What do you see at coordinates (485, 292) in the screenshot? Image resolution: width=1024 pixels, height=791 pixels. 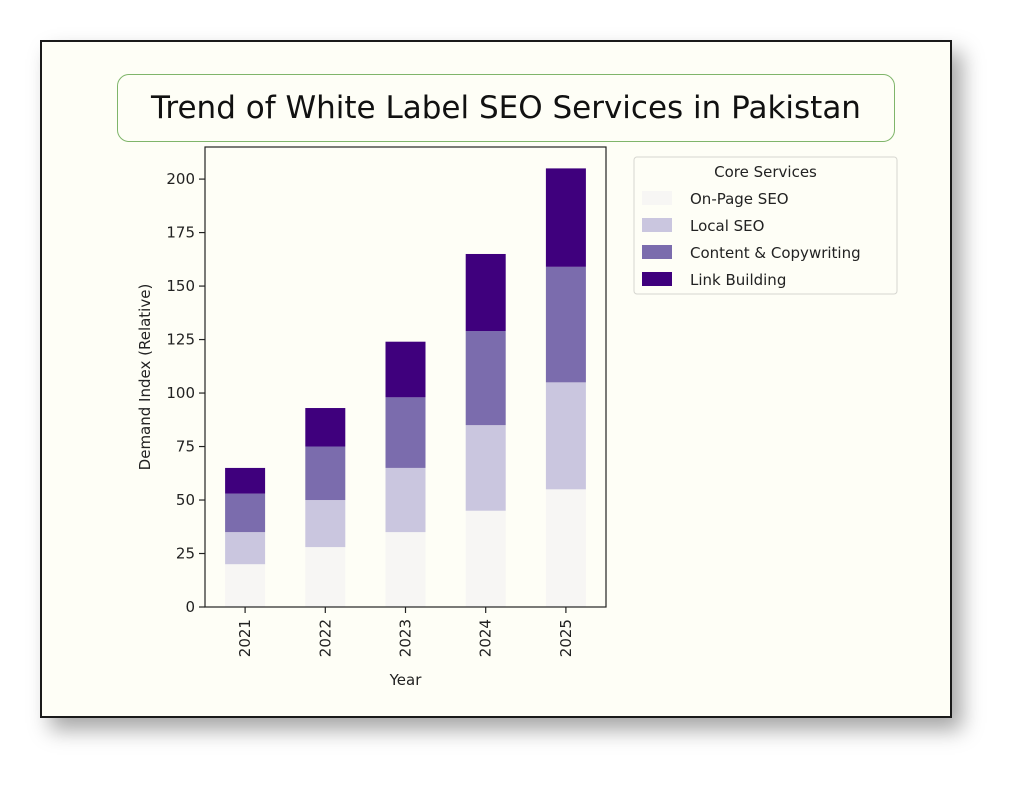 I see `bar-2024-link-building` at bounding box center [485, 292].